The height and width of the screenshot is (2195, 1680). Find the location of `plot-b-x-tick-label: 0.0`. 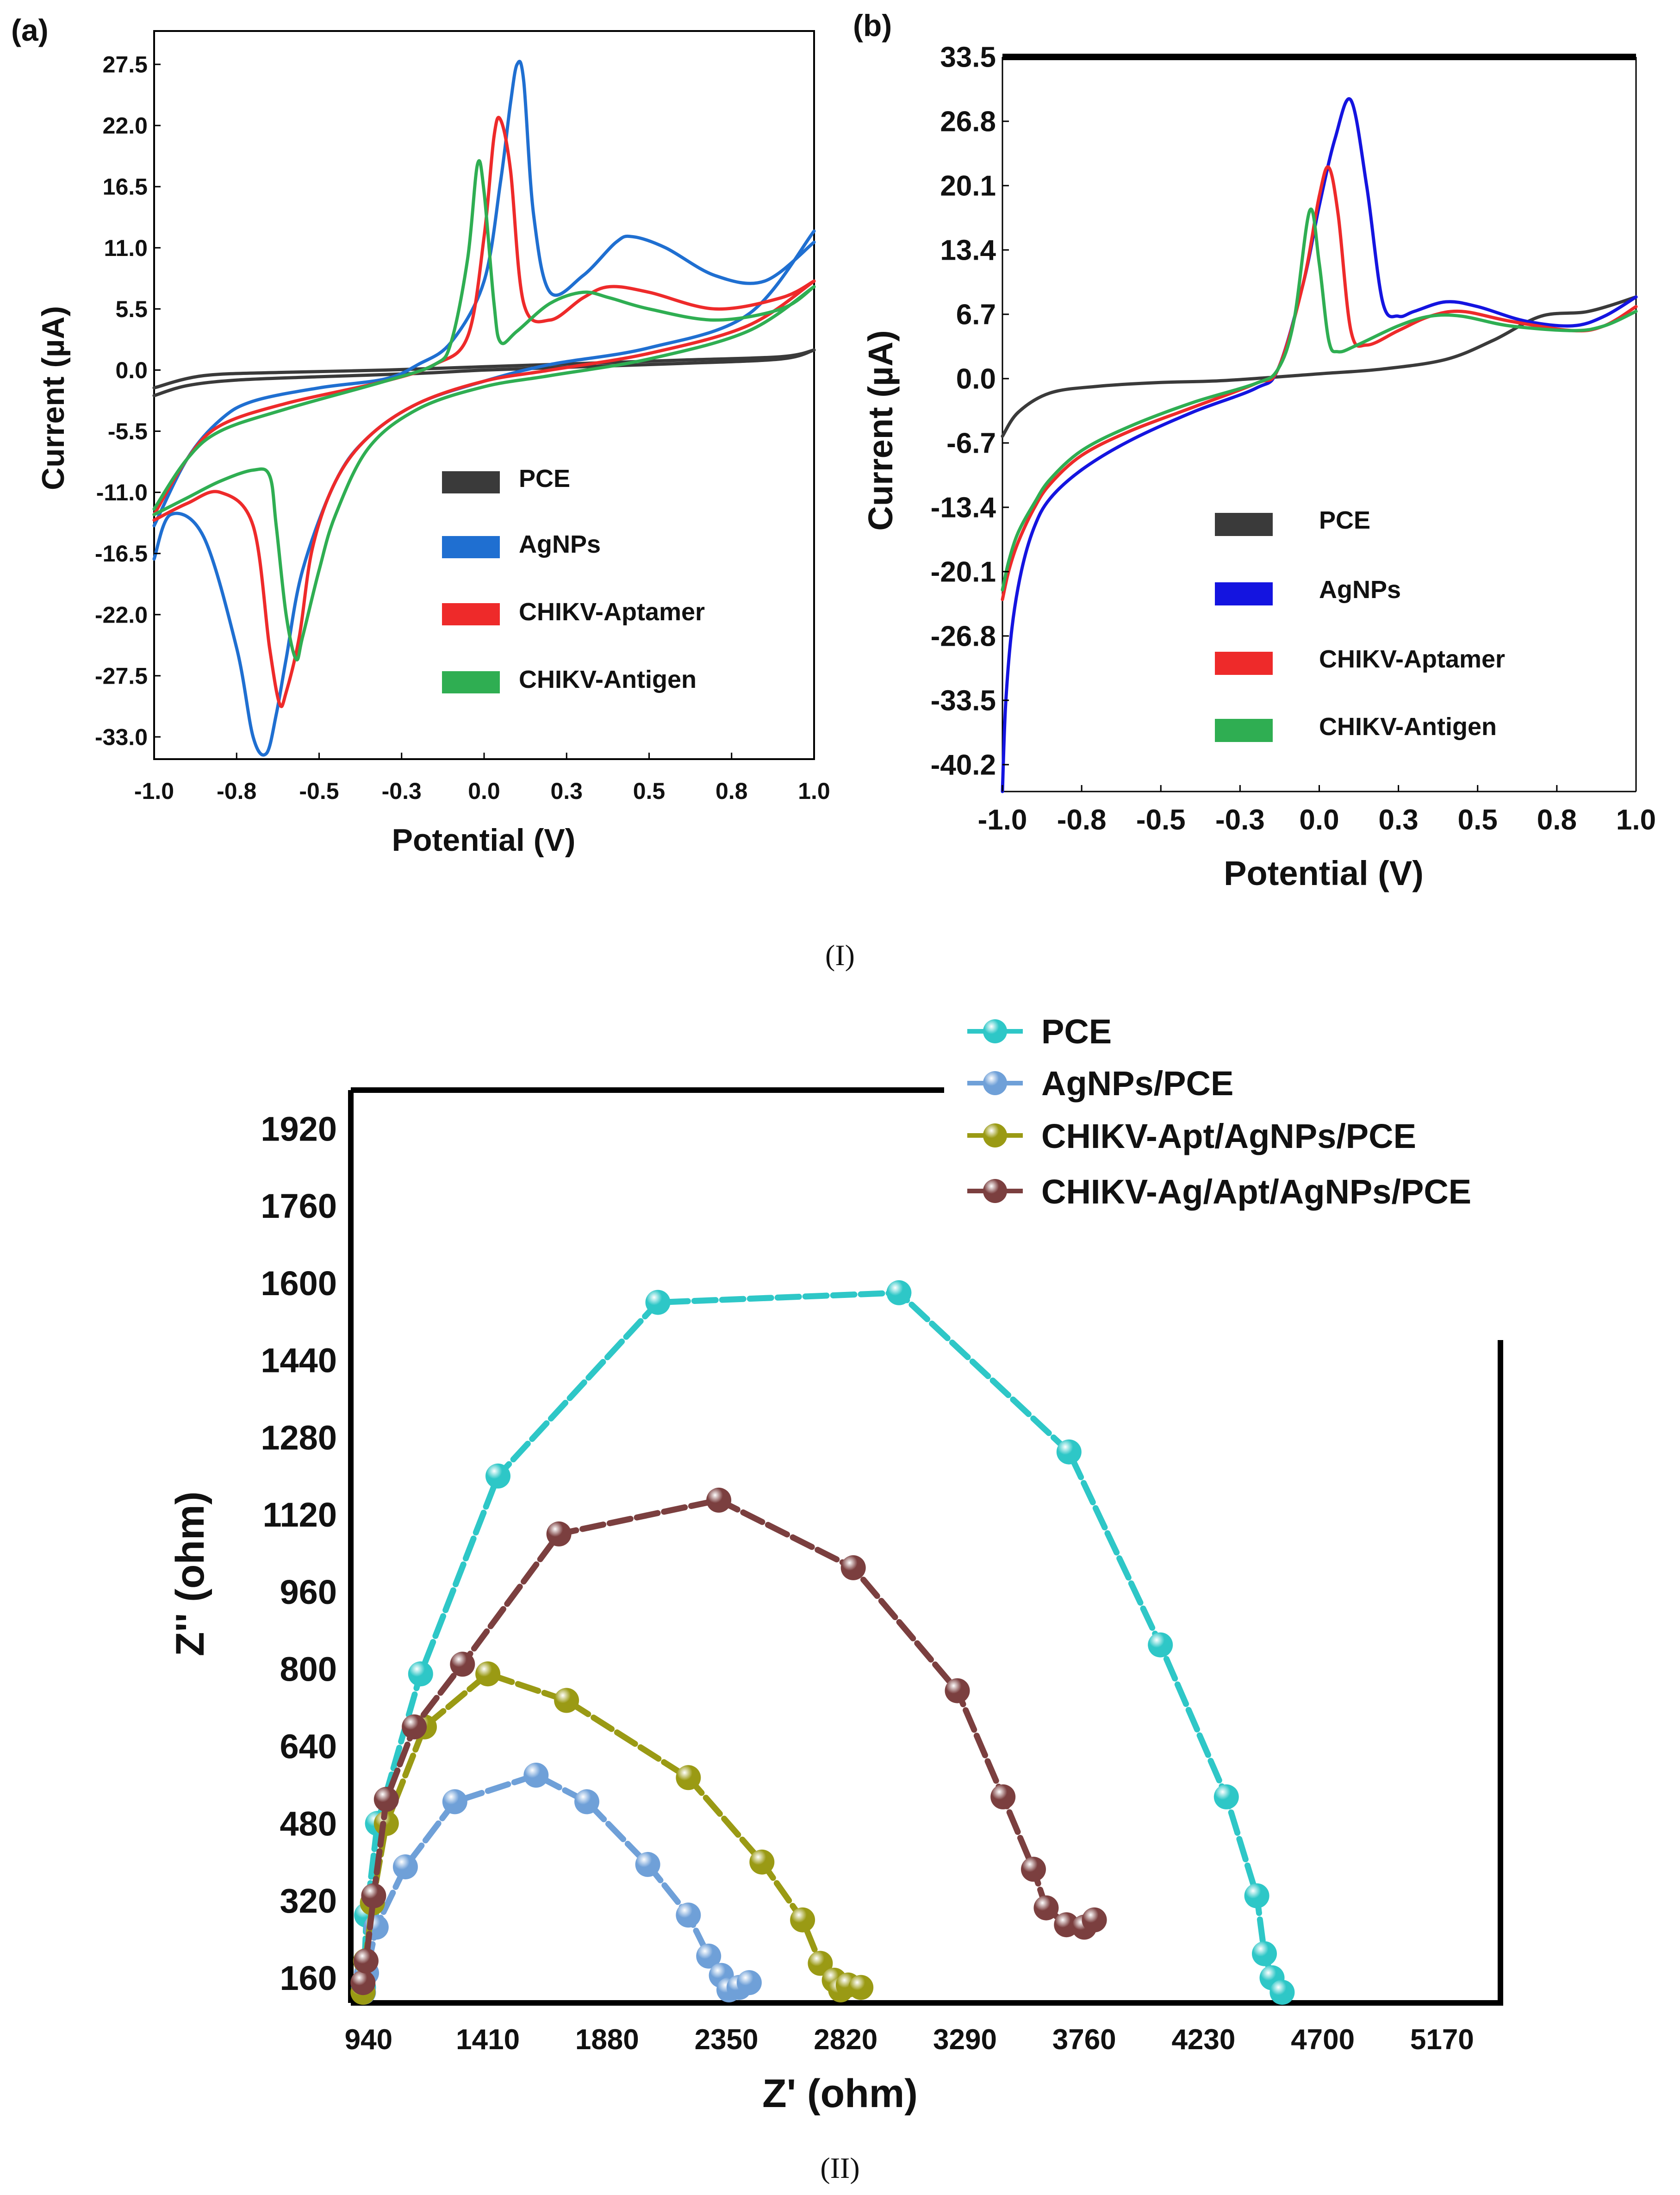

plot-b-x-tick-label: 0.0 is located at coordinates (1319, 820).